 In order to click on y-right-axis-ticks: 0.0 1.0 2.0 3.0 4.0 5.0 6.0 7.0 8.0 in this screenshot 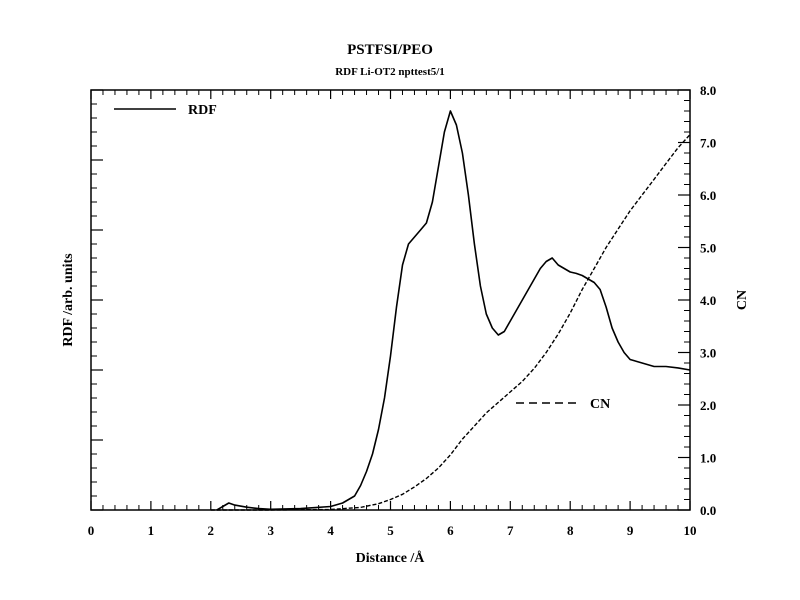, I will do `click(697, 300)`.